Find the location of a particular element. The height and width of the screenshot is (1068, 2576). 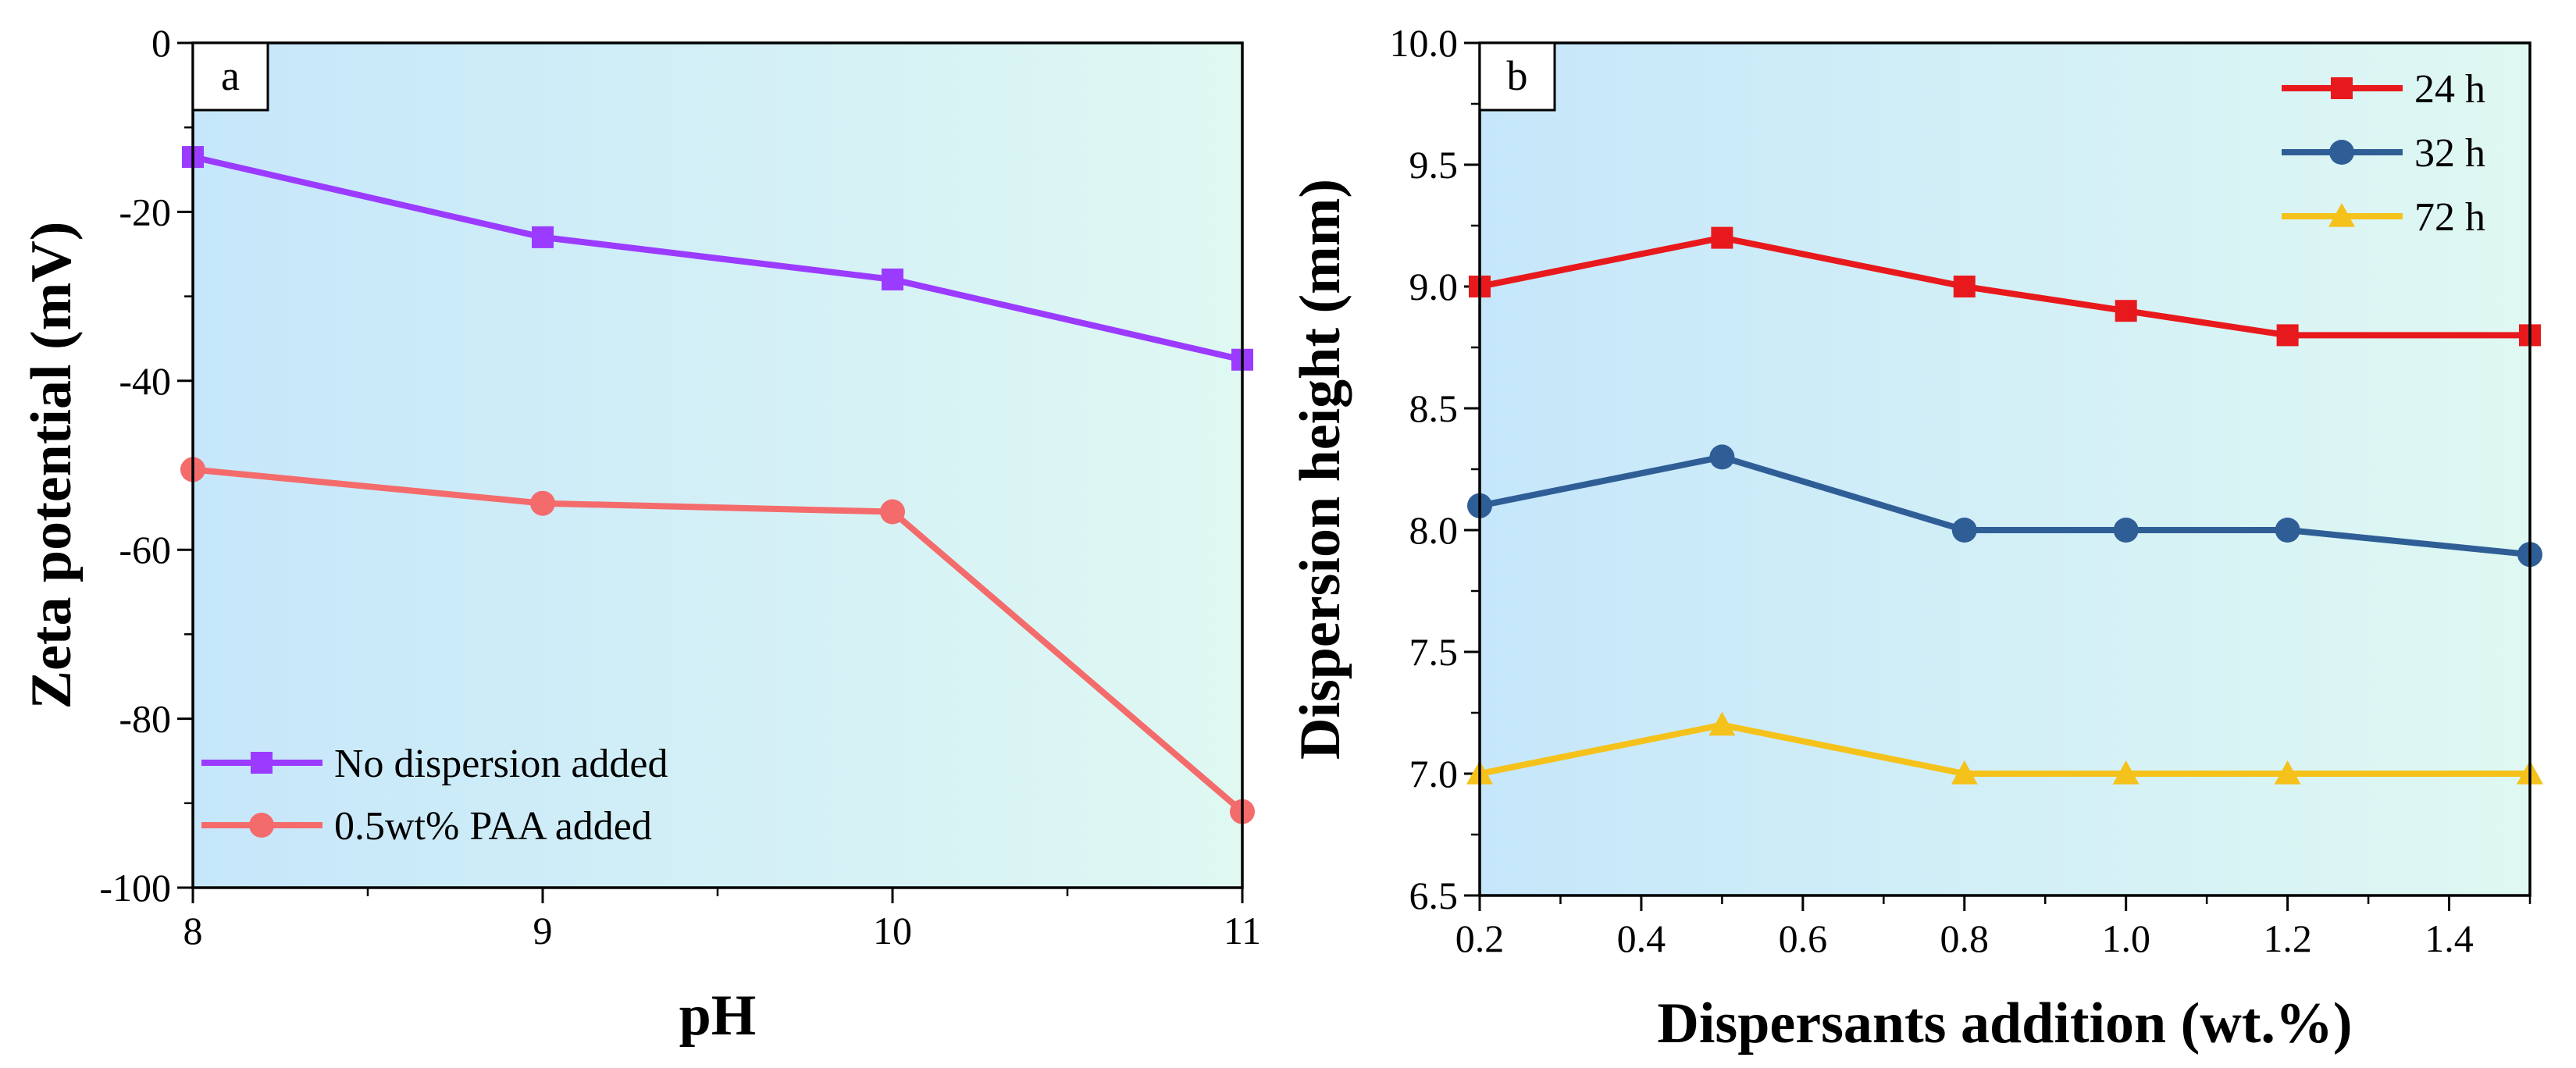

y-tick-label: 10.0 is located at coordinates (1424, 43).